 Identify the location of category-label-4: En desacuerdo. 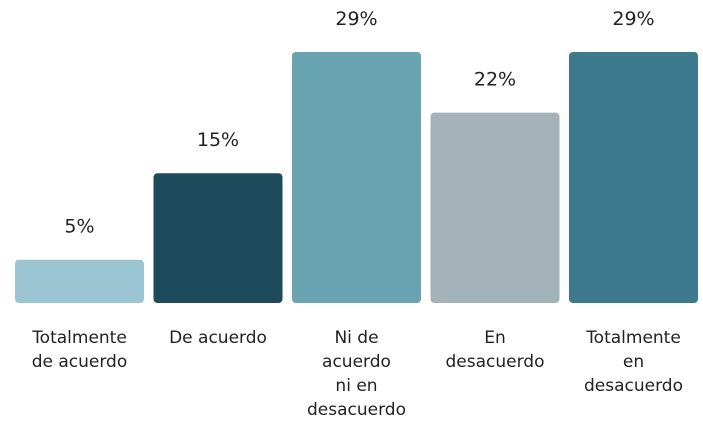
(495, 350).